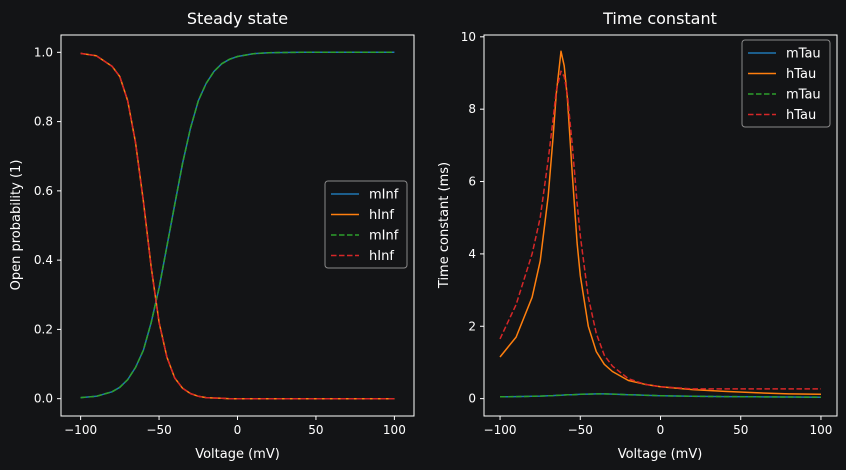 The height and width of the screenshot is (470, 846). What do you see at coordinates (394, 430) in the screenshot?
I see `steady-state-x-tick-label: 100` at bounding box center [394, 430].